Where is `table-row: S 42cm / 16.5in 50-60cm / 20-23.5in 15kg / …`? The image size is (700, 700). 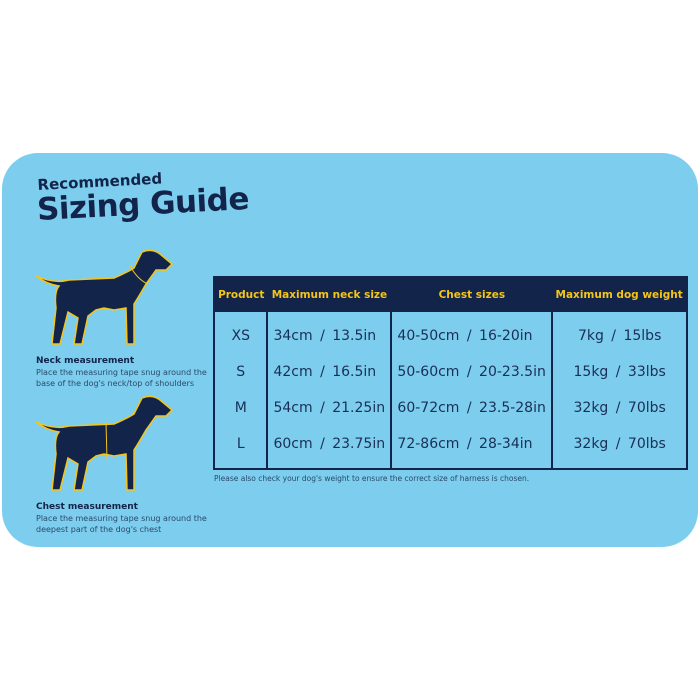
table-row: S 42cm / 16.5in 50-60cm / 20-23.5in 15kg / … is located at coordinates (450, 372).